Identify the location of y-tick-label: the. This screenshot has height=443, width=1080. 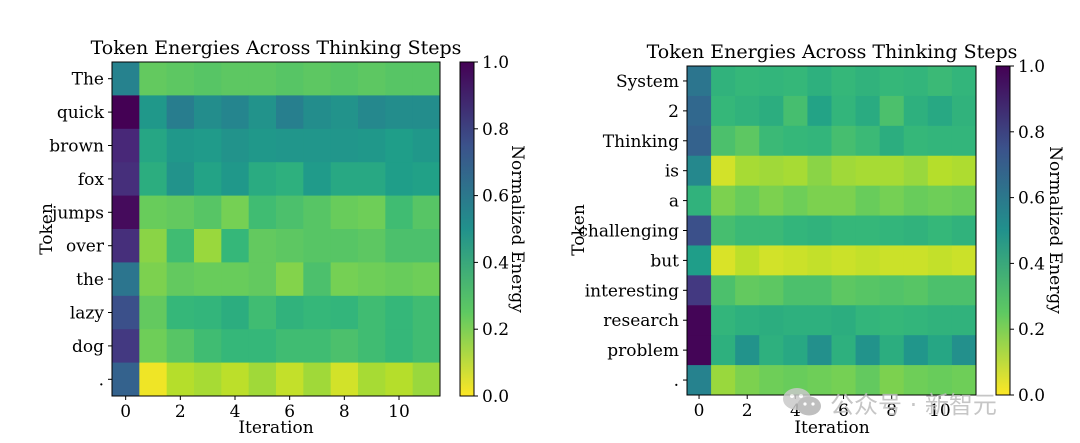
(90, 280).